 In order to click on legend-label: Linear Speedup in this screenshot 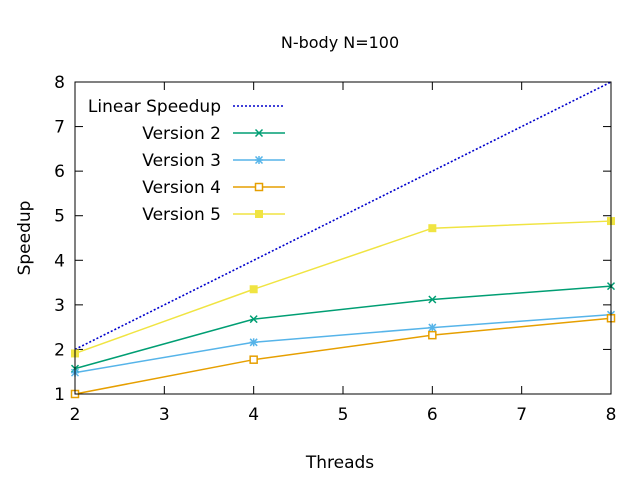, I will do `click(154, 107)`.